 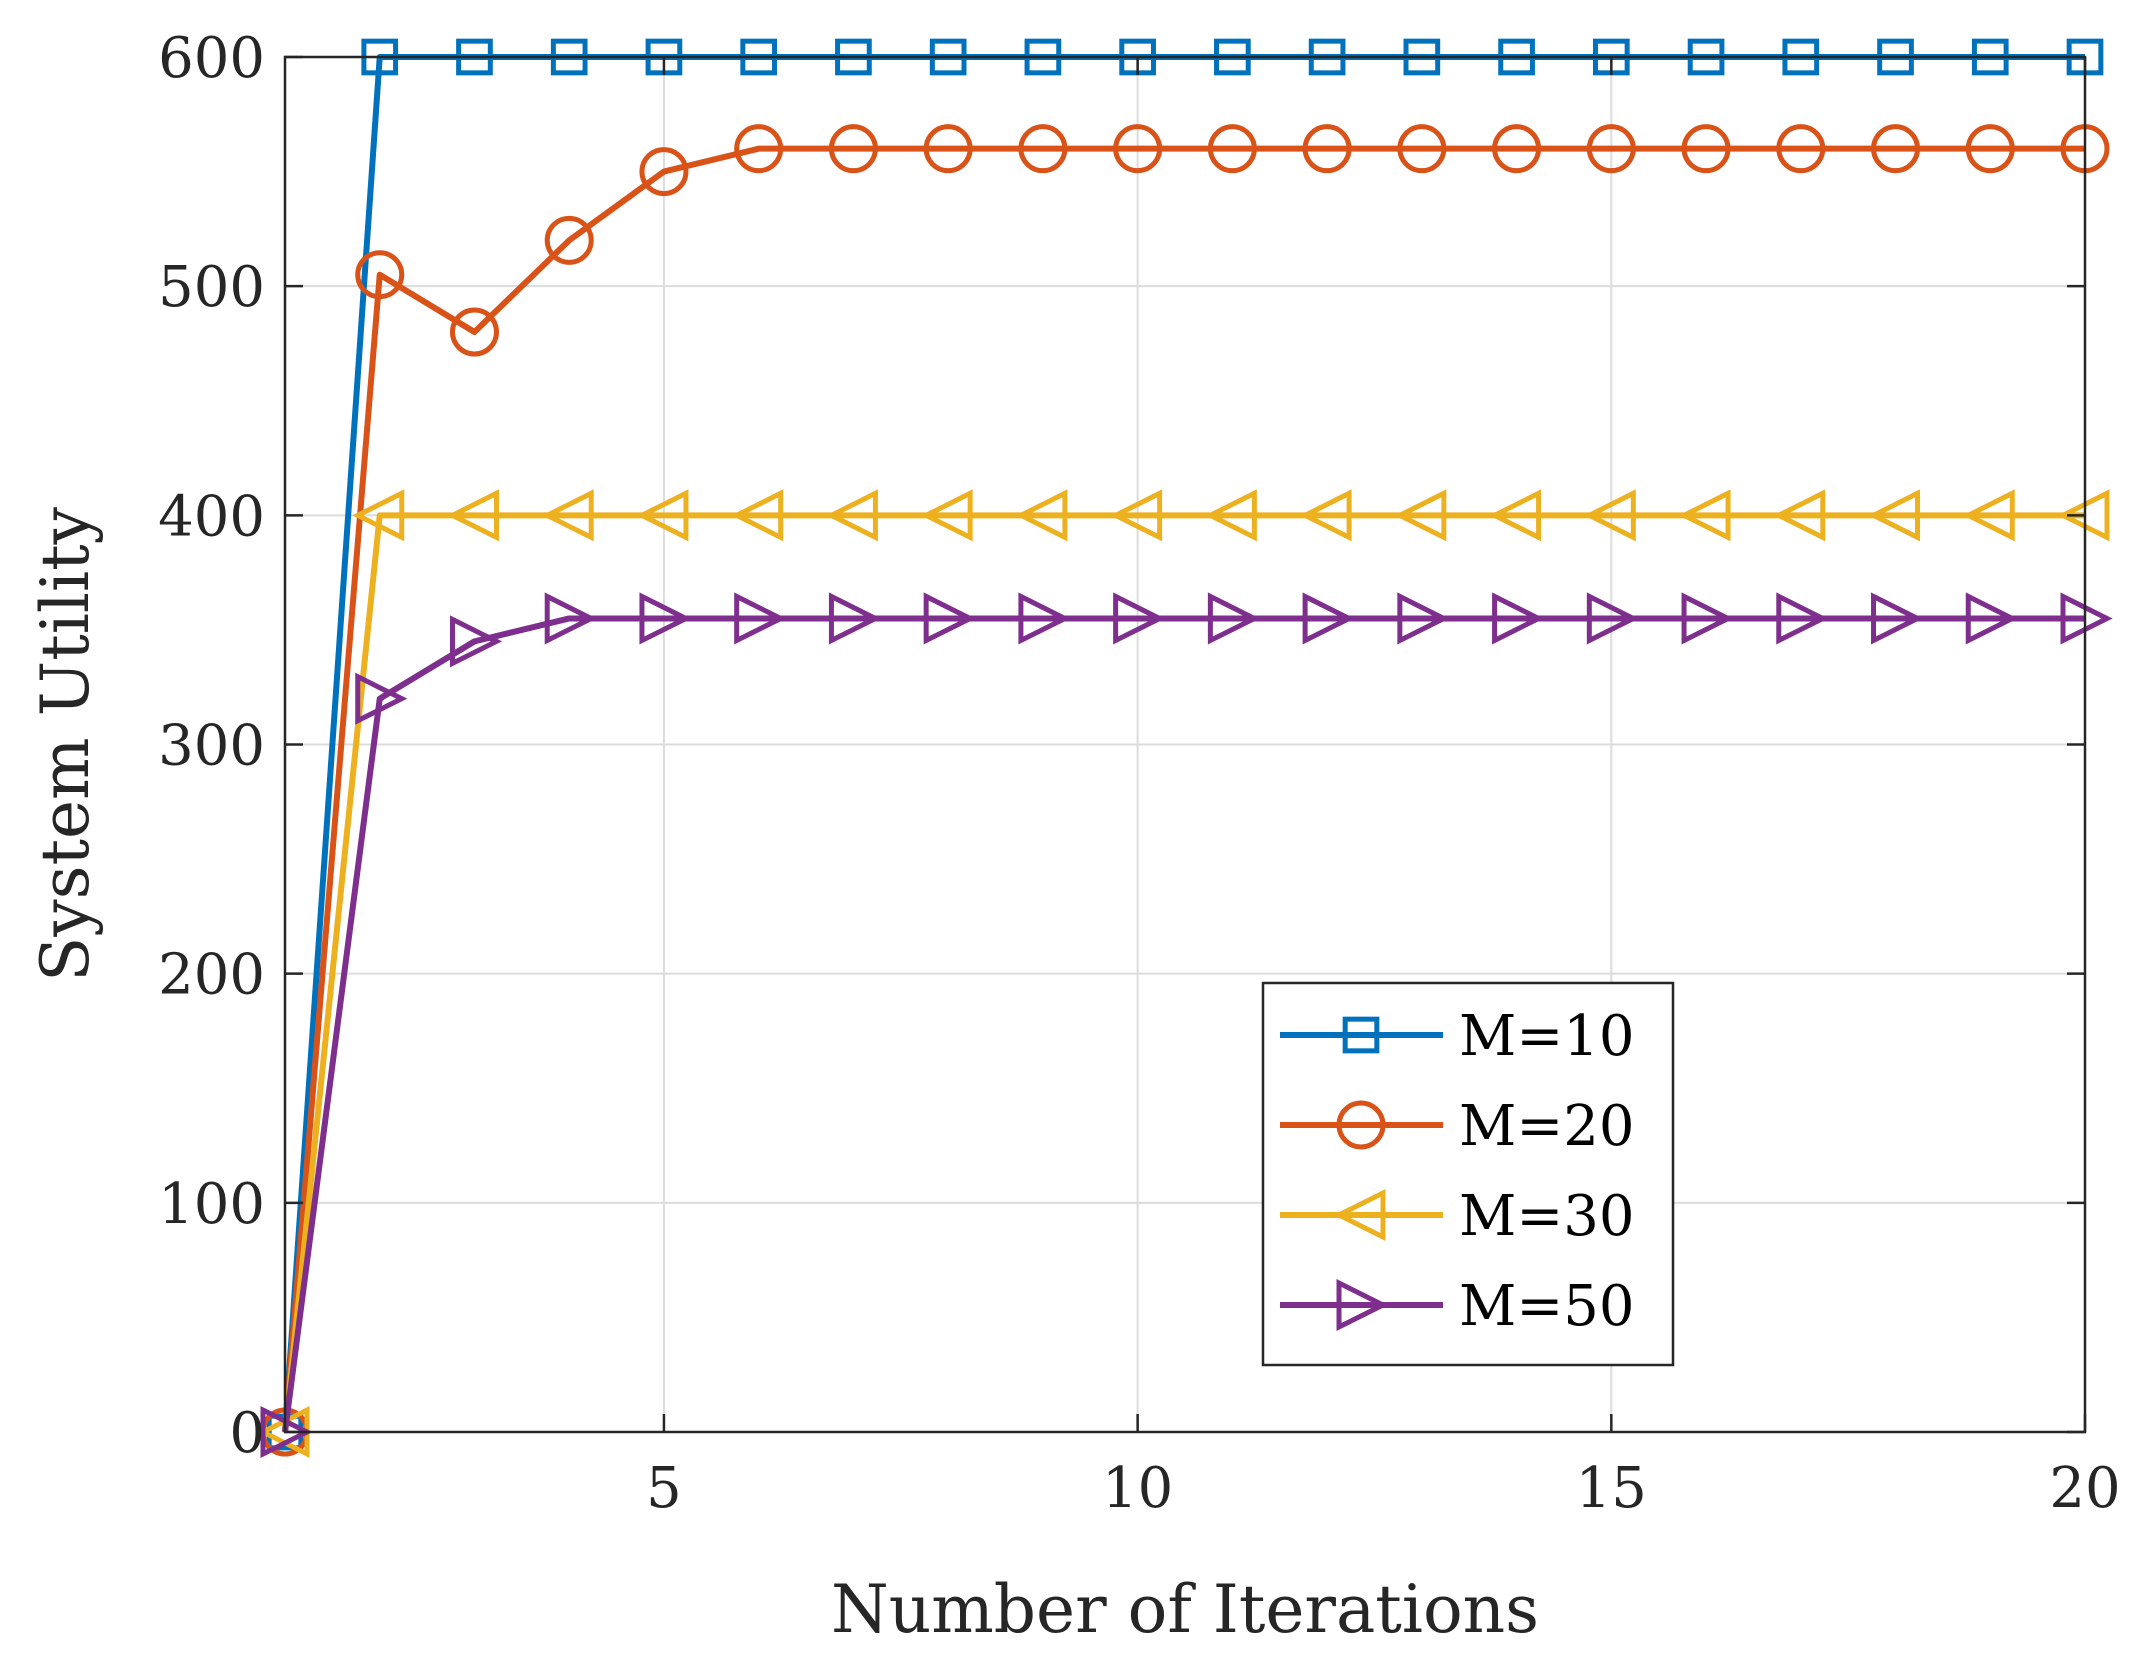 What do you see at coordinates (1457, 1216) in the screenshot?
I see `legend-item-m-30: M=30` at bounding box center [1457, 1216].